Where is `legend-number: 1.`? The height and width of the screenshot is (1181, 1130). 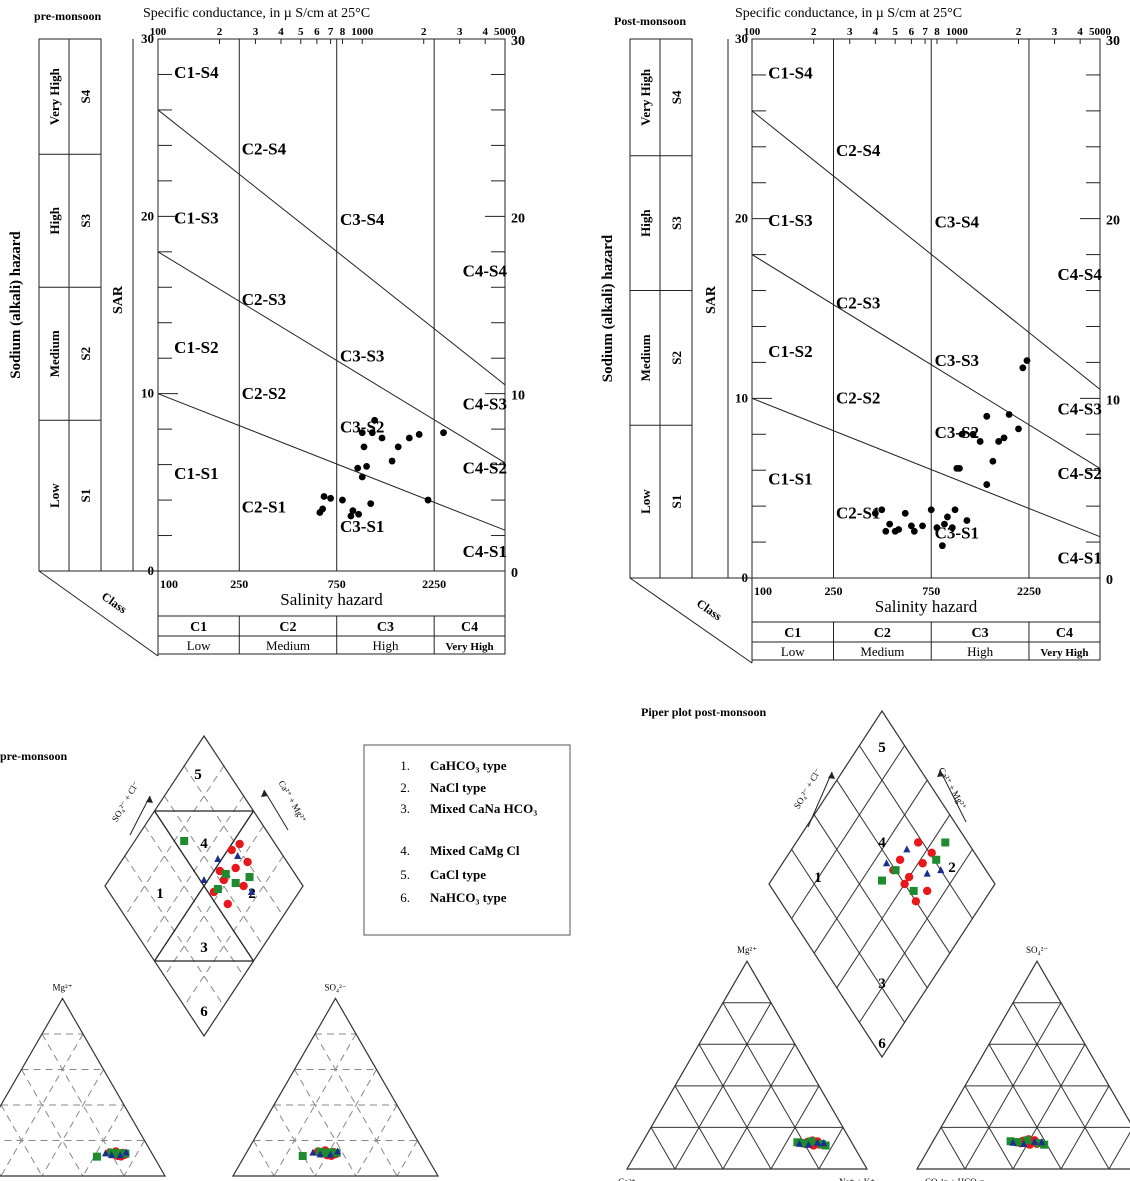
legend-number: 1. is located at coordinates (405, 765).